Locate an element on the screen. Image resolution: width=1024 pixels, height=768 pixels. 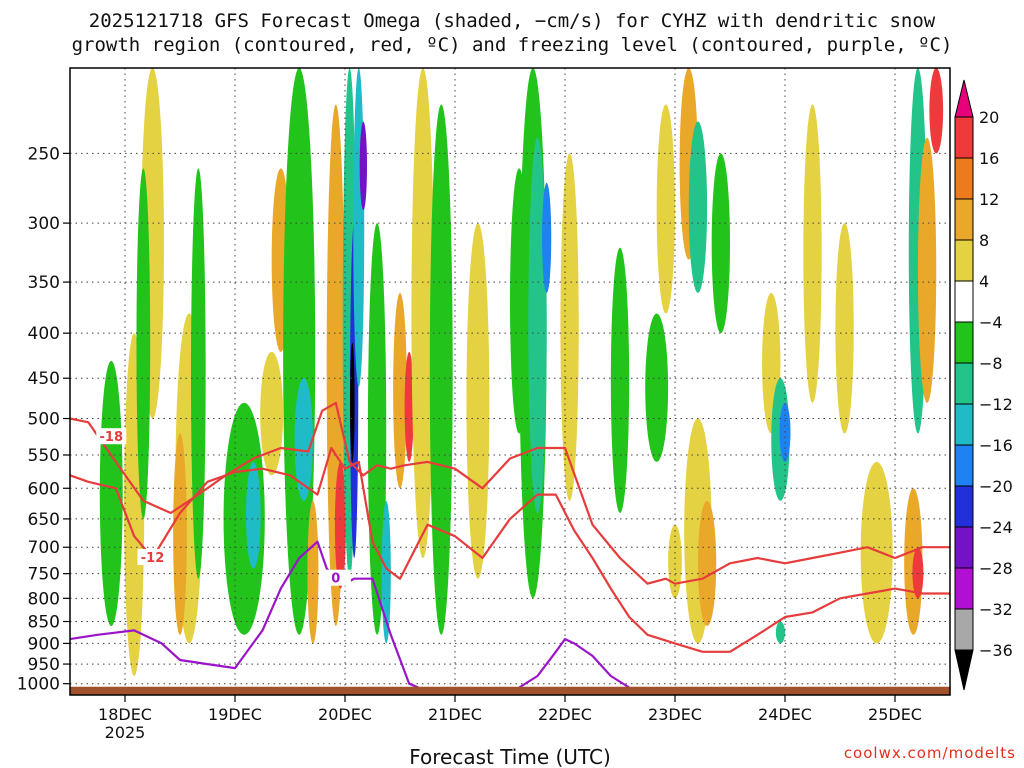
freezing-level-contour-0-label-bg is located at coordinates (335, 577).